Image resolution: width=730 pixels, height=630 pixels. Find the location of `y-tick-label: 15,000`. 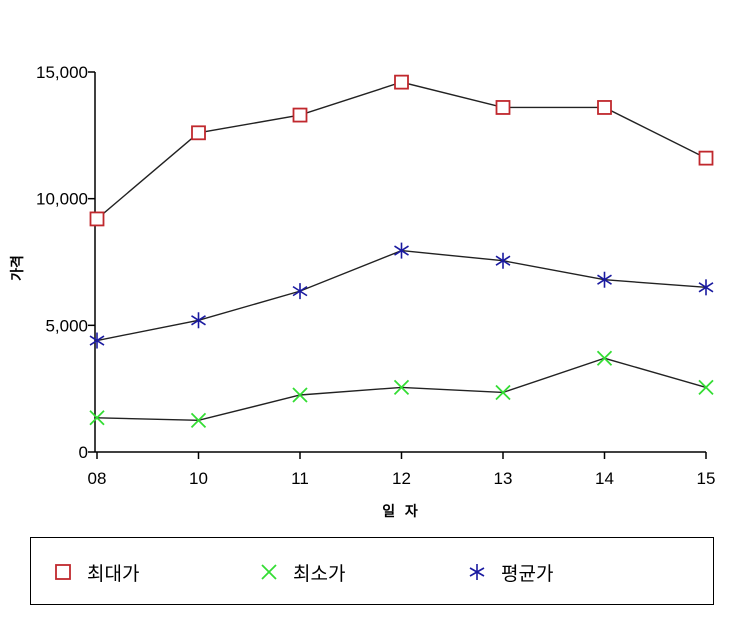

y-tick-label: 15,000 is located at coordinates (62, 72).